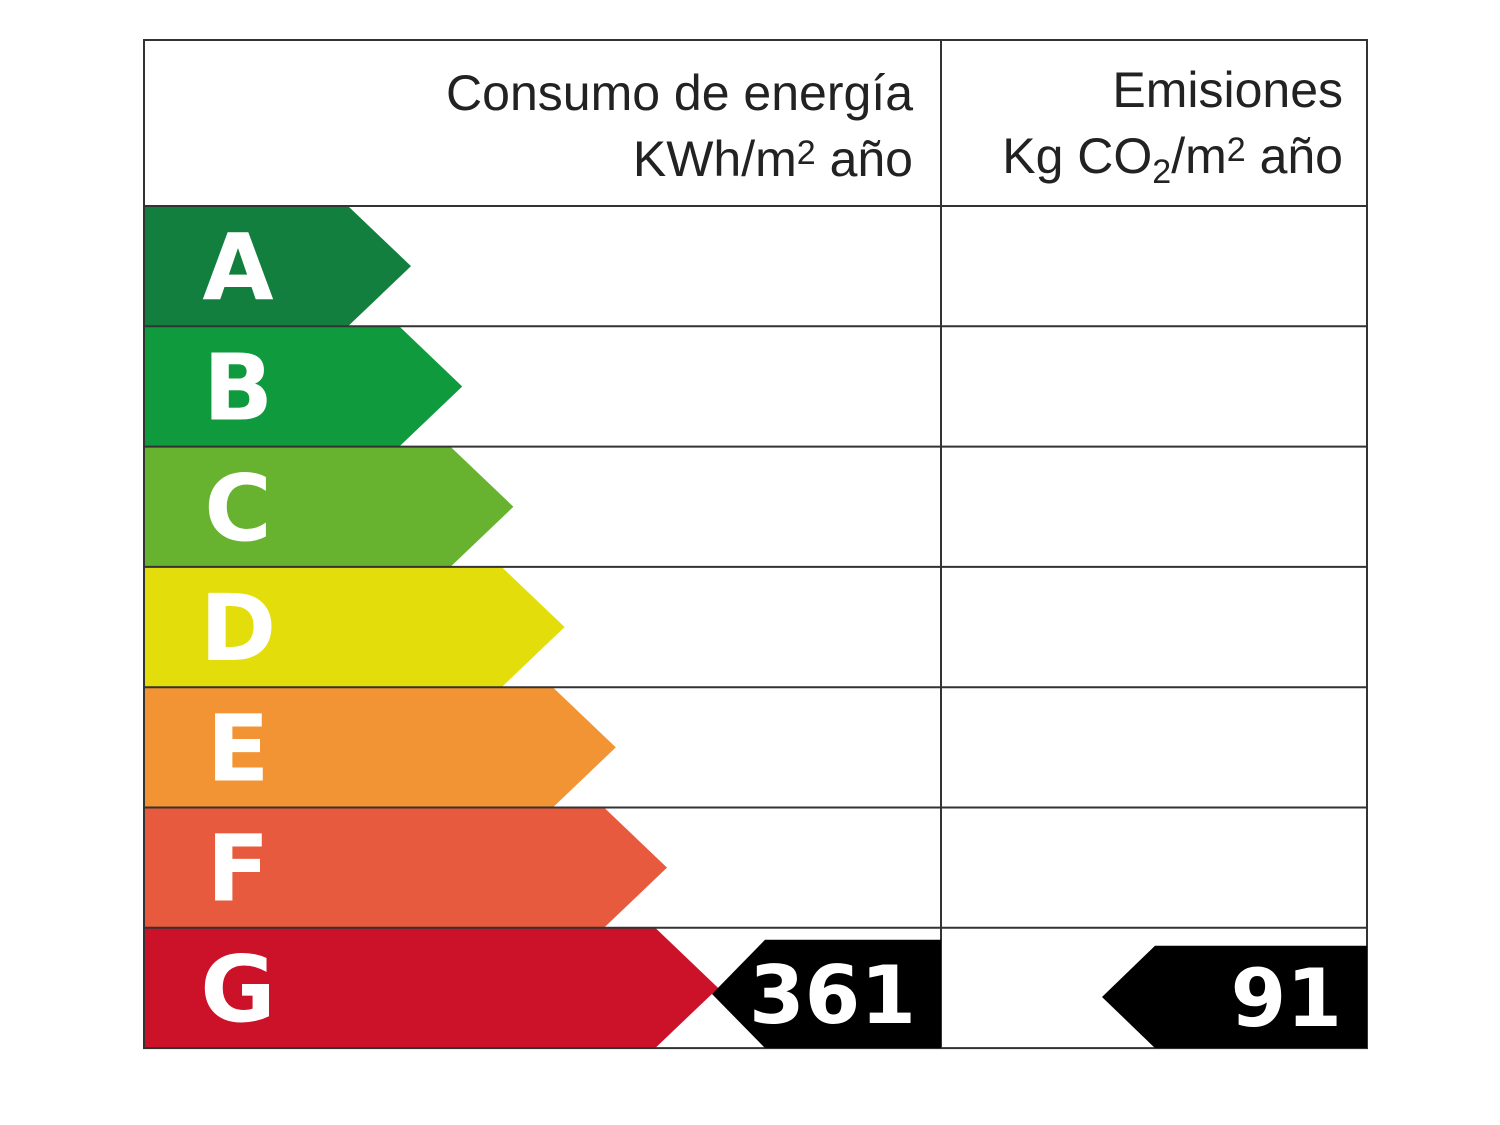 The image size is (1500, 1125). What do you see at coordinates (238, 387) in the screenshot?
I see `grade-letter: B` at bounding box center [238, 387].